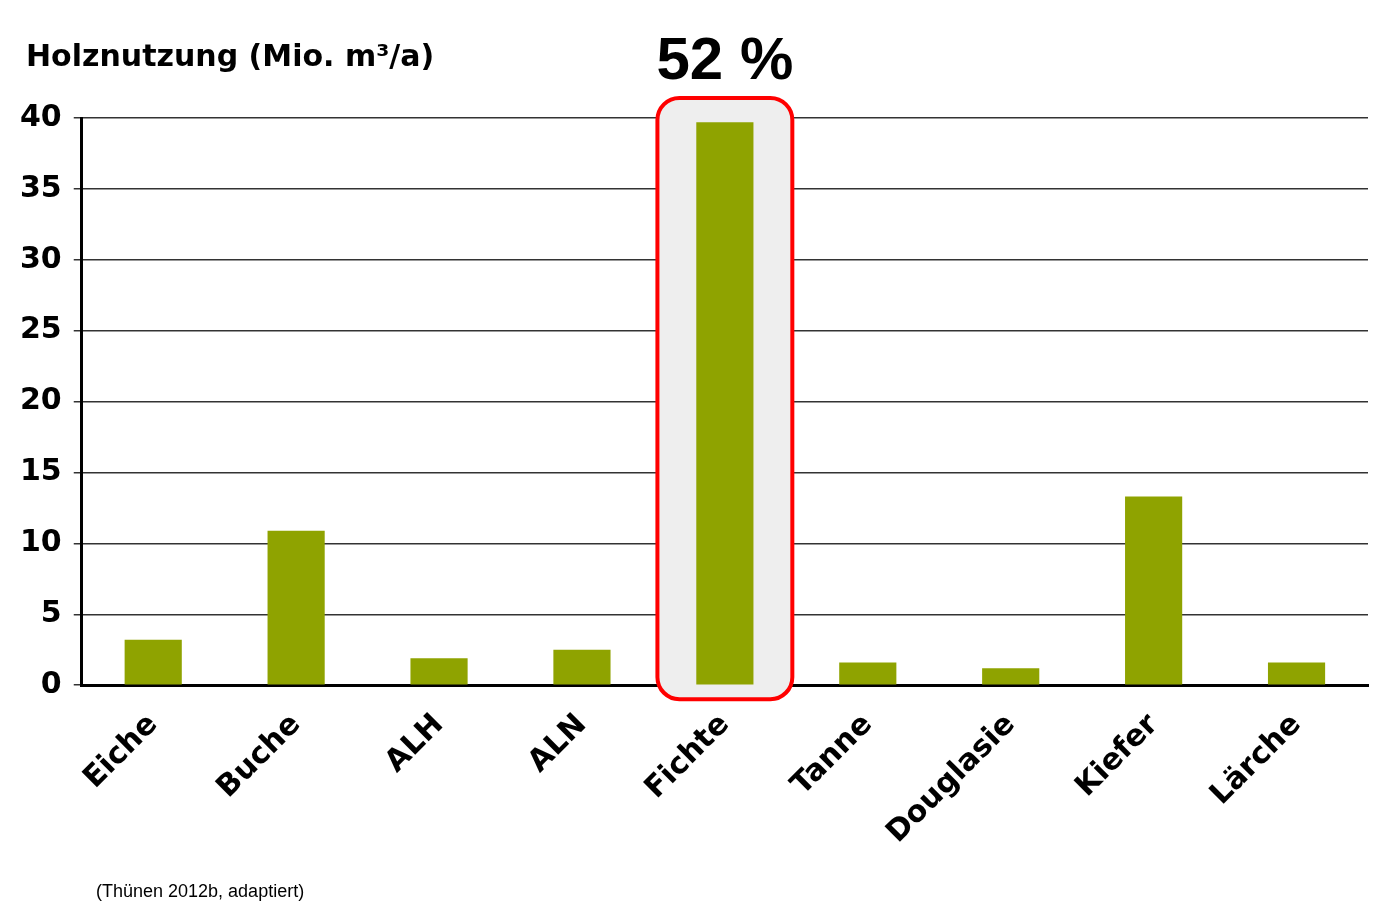 This screenshot has height=914, width=1389. Describe the element at coordinates (41, 186) in the screenshot. I see `y-tick-label: 35` at that location.